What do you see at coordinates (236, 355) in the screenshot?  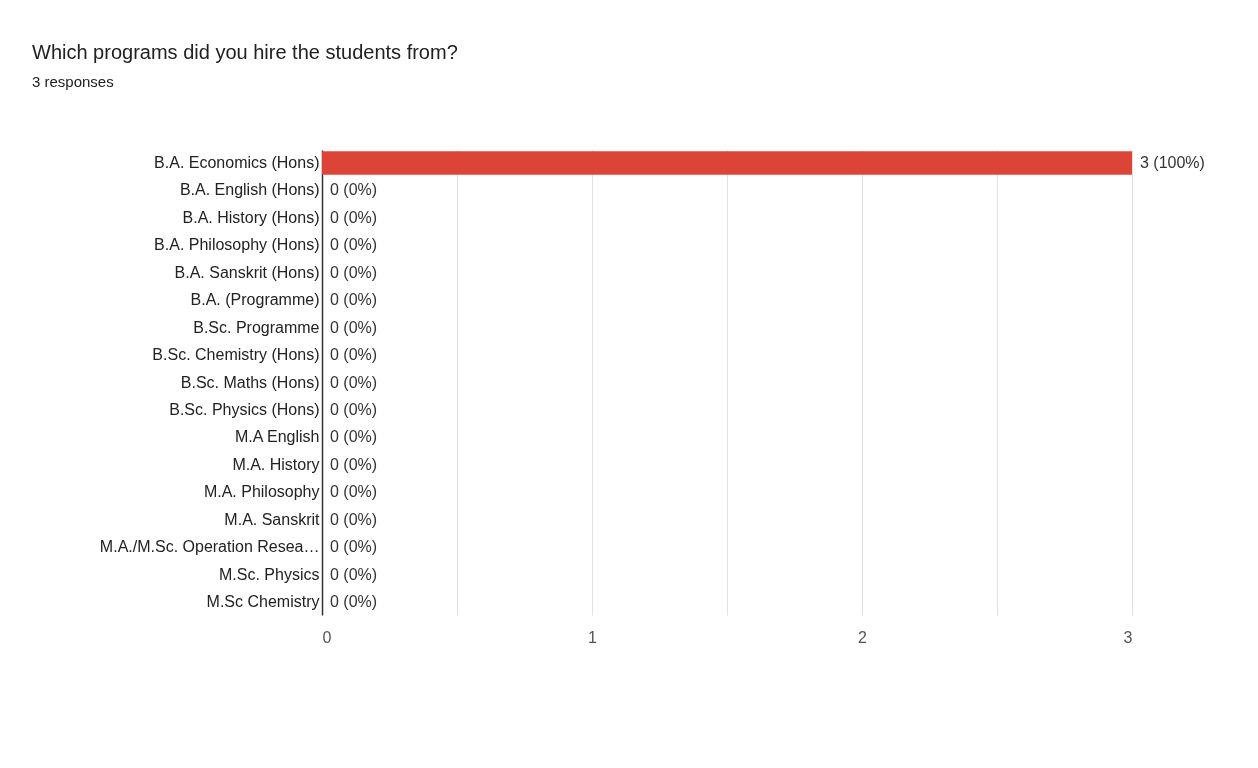 I see `y-tick-label: B.Sc. Chemistry (Hons)` at bounding box center [236, 355].